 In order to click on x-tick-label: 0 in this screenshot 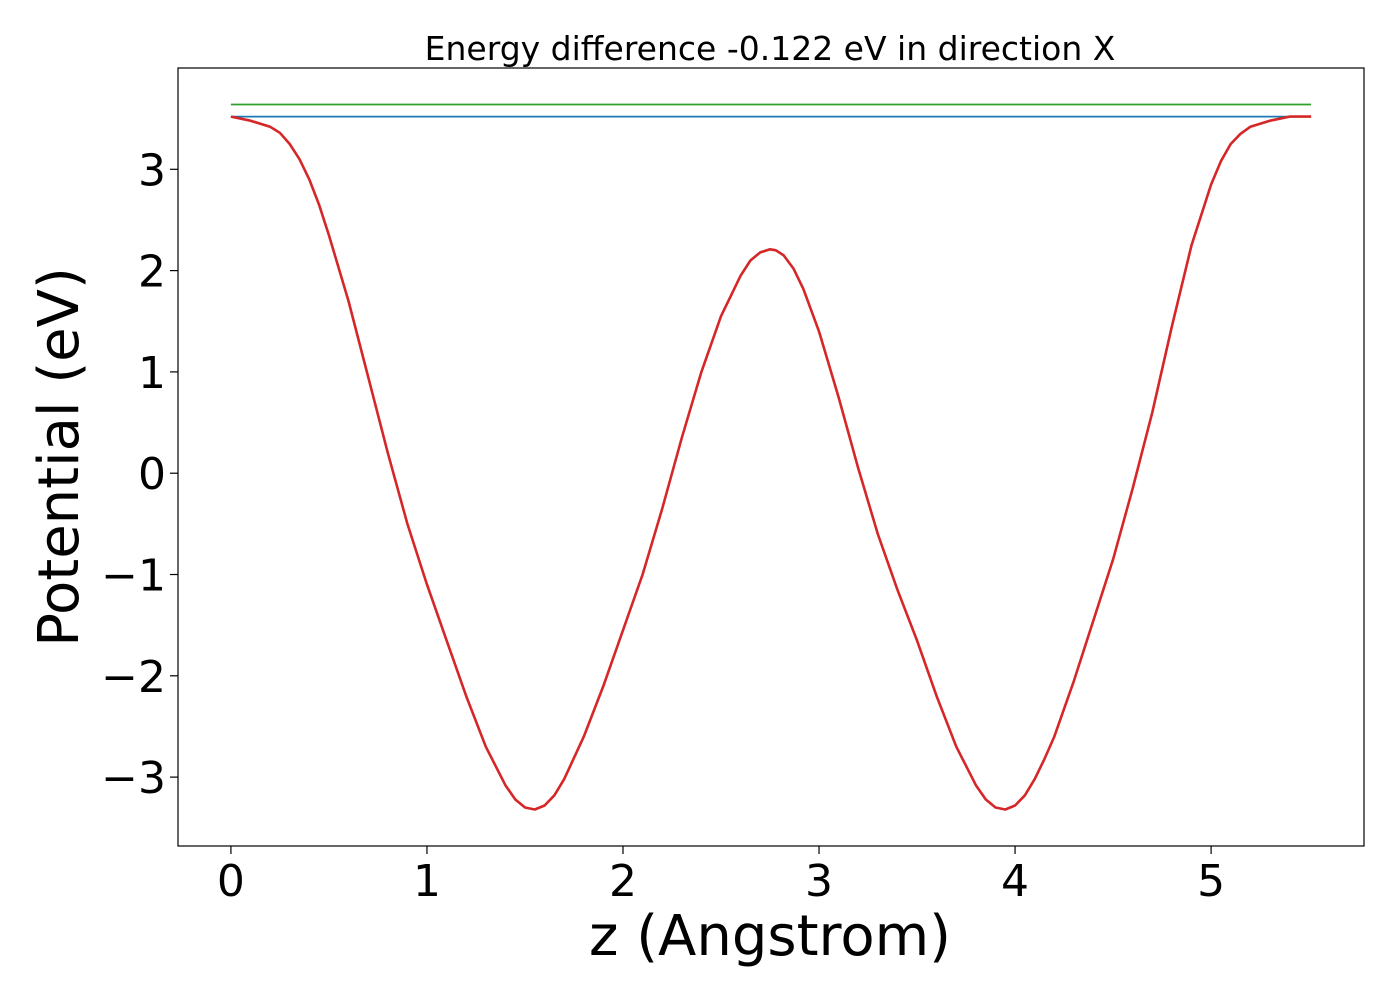, I will do `click(231, 881)`.